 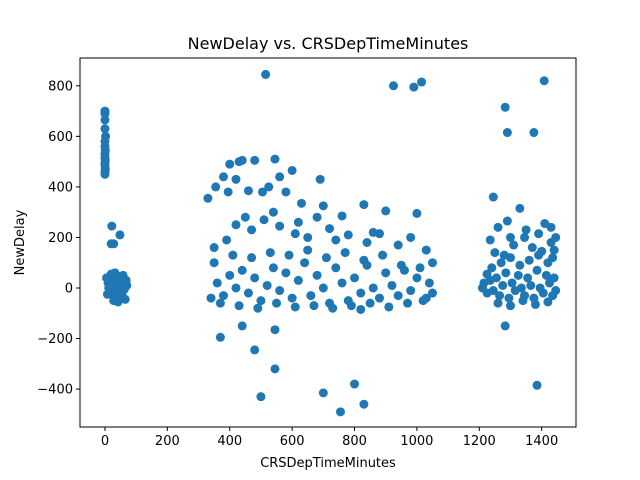 I want to click on y-tick-label: 800, so click(x=60, y=86).